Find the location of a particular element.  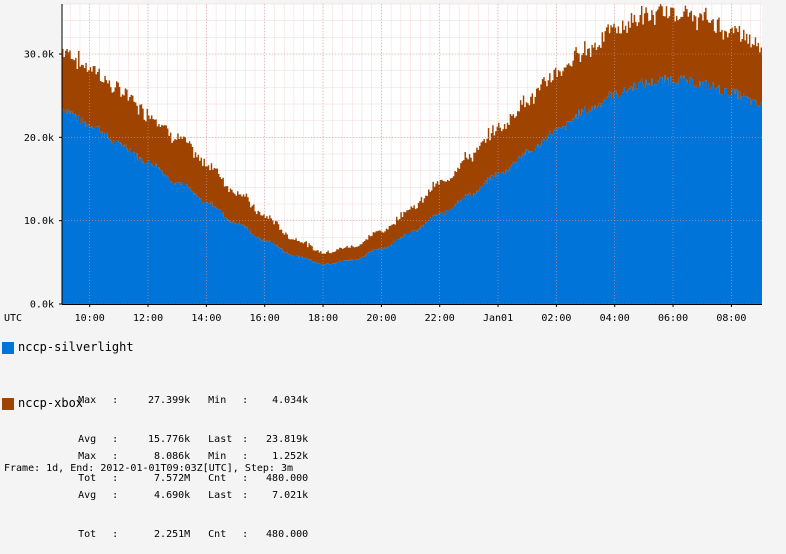

legend-swatch-xbox is located at coordinates (8, 403).